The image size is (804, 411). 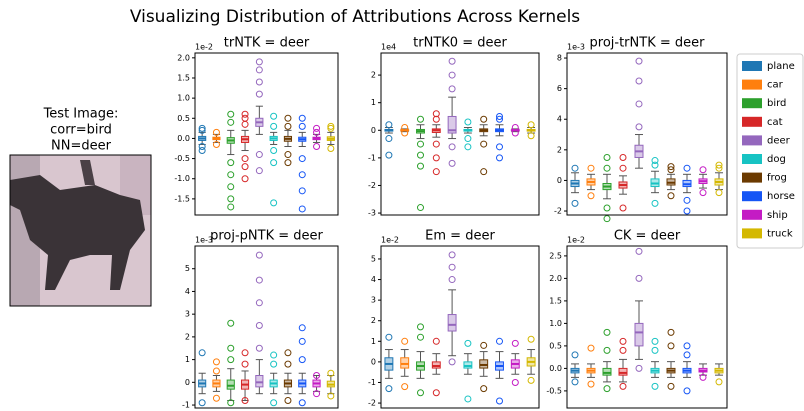 I want to click on legend-label: bird, so click(x=776, y=103).